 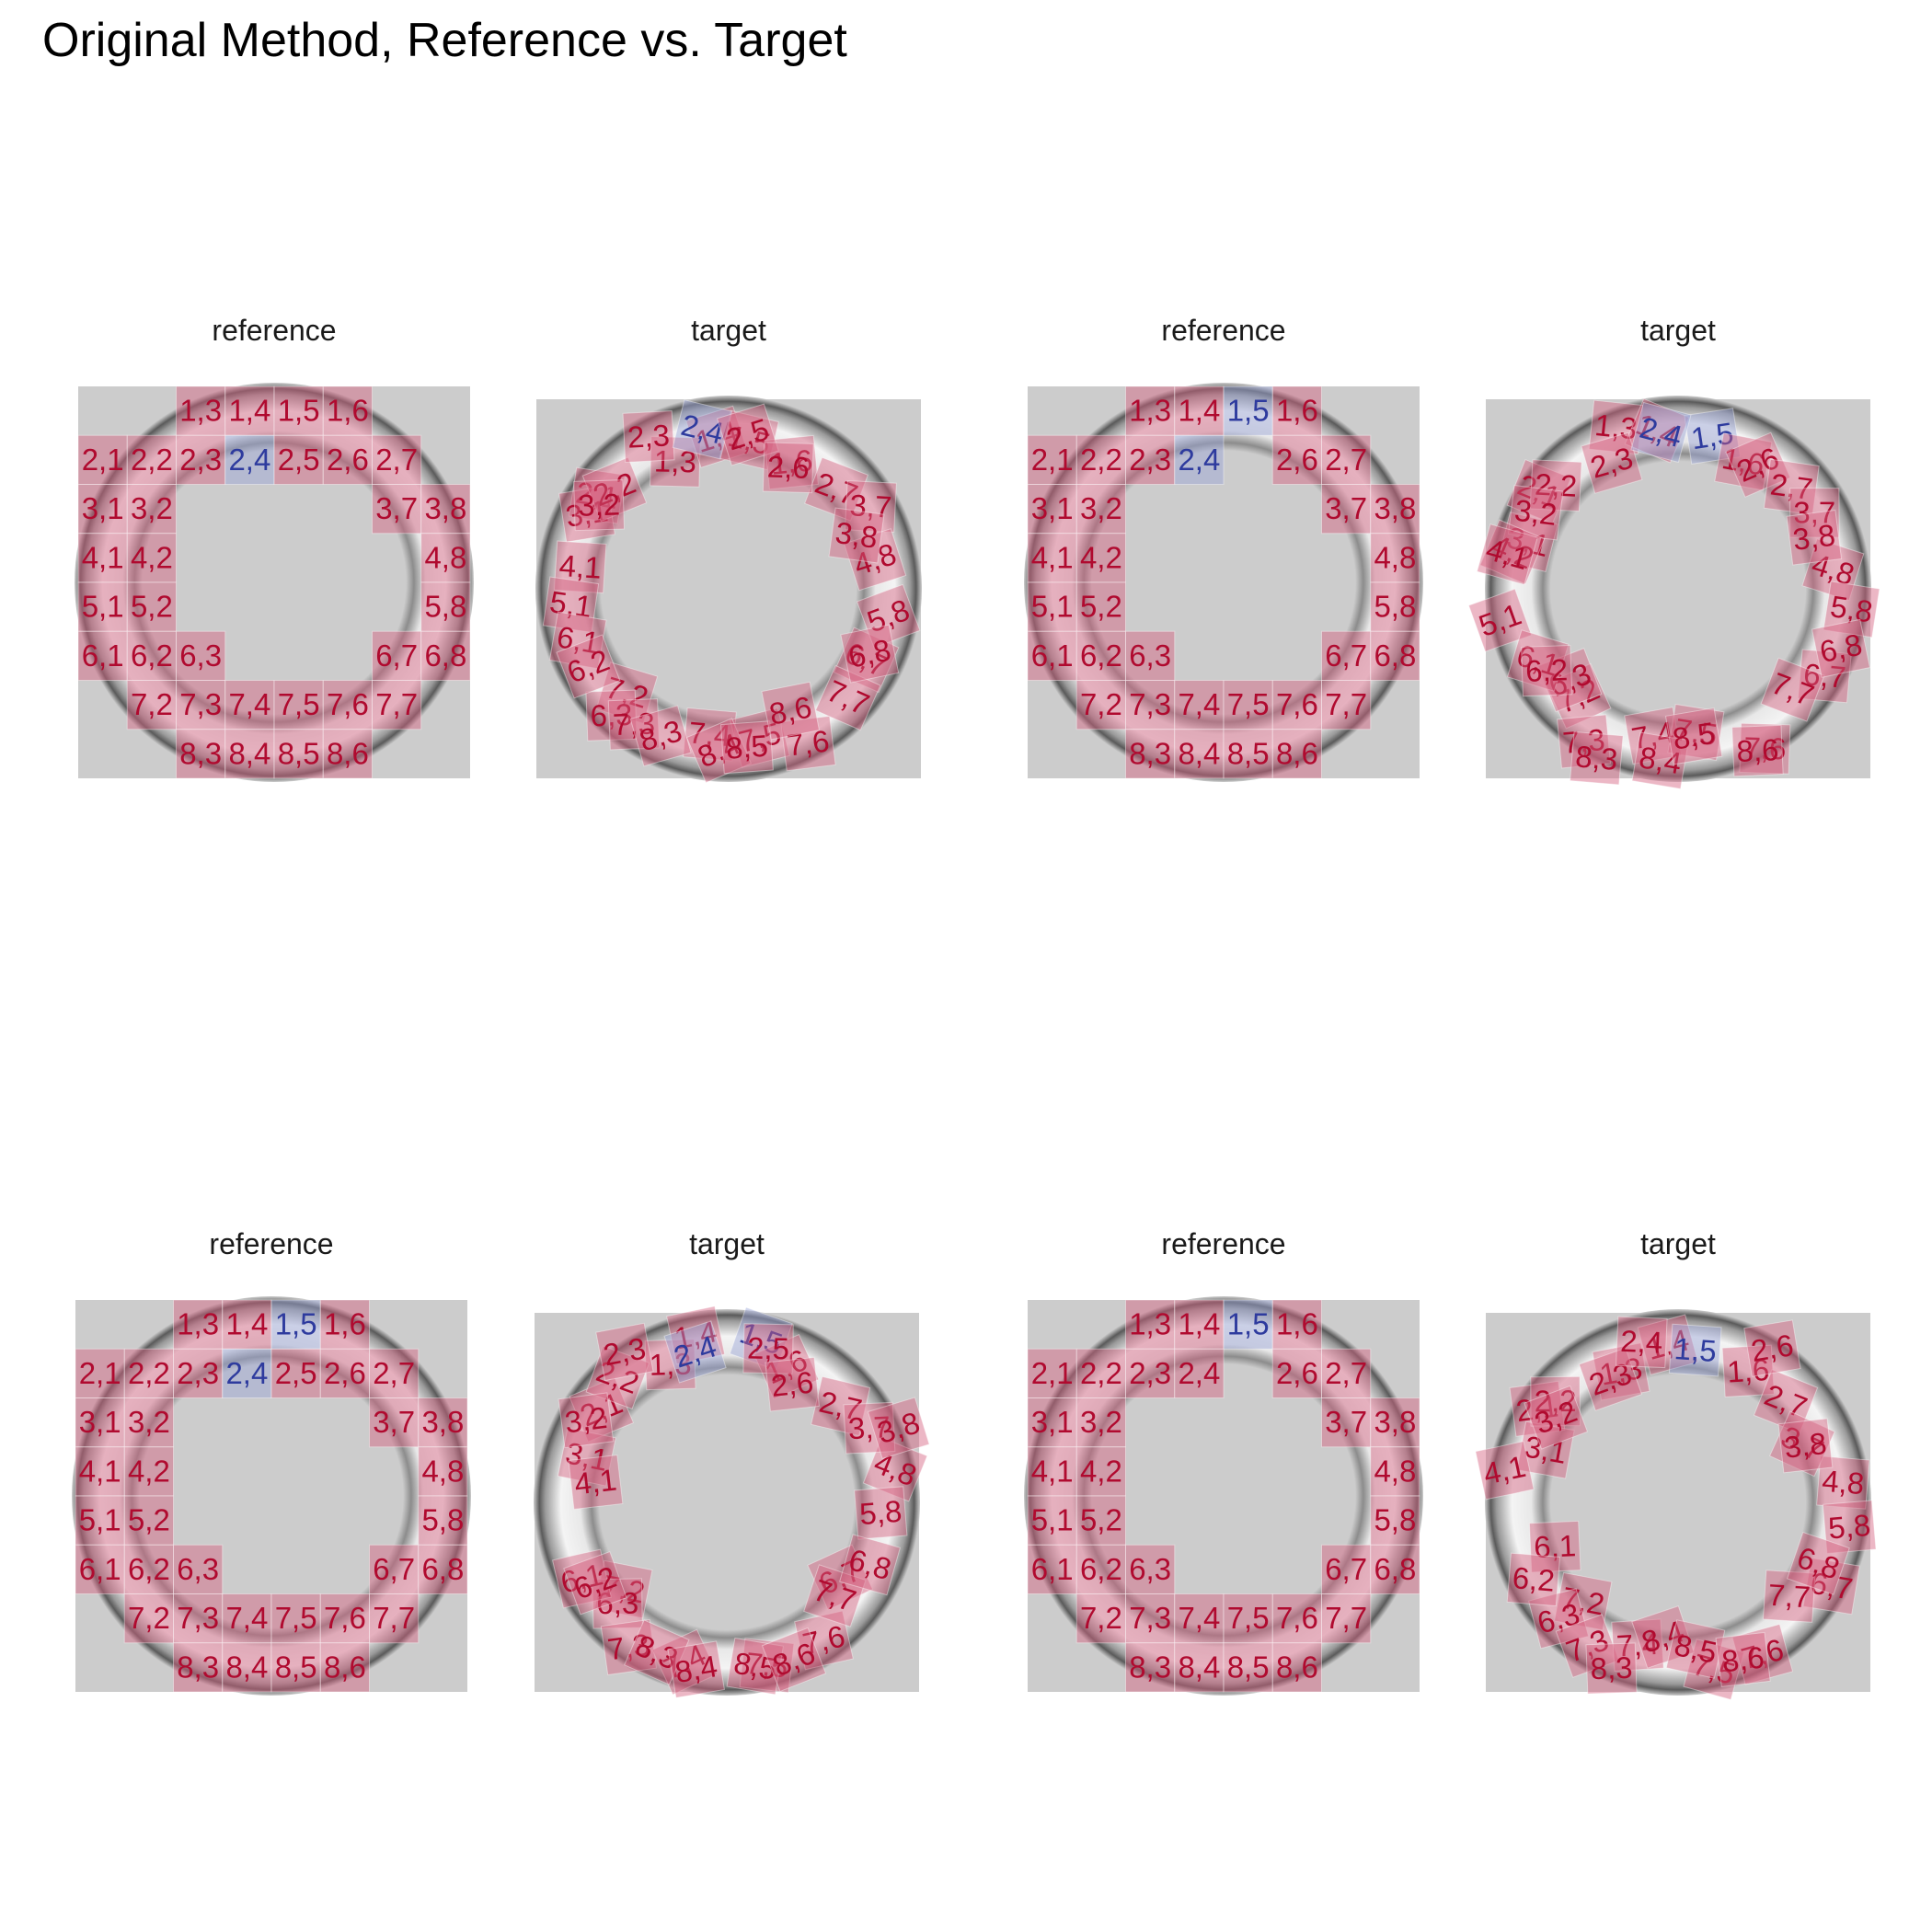 I want to click on reference-cell: 8,6, so click(x=344, y=1667).